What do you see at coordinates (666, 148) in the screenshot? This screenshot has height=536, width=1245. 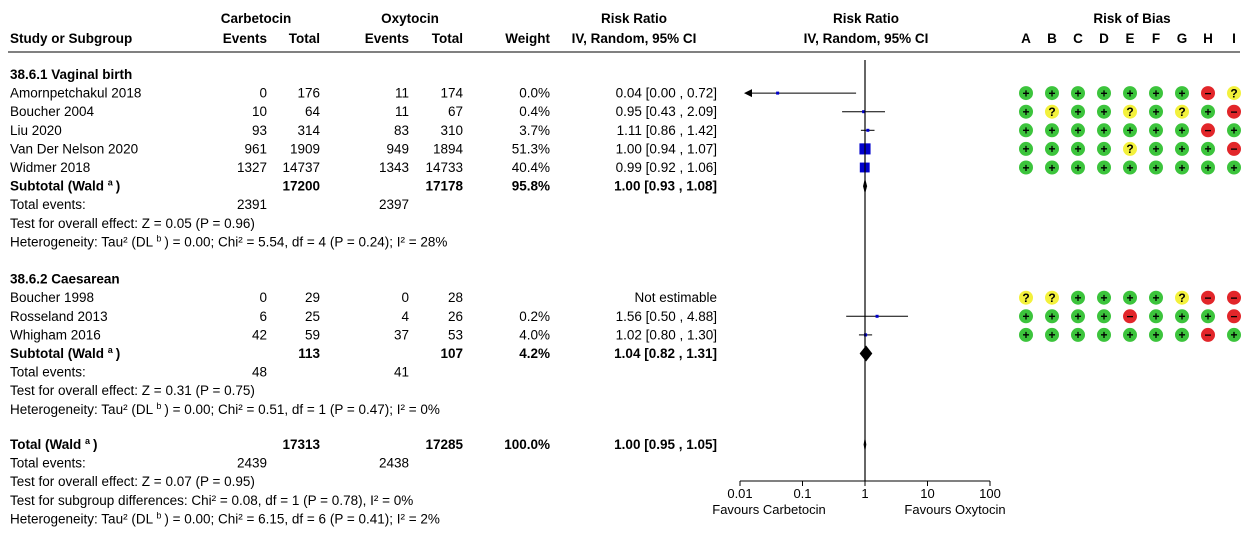 I see `study-ci: 1.00 [0.94 , 1.07]` at bounding box center [666, 148].